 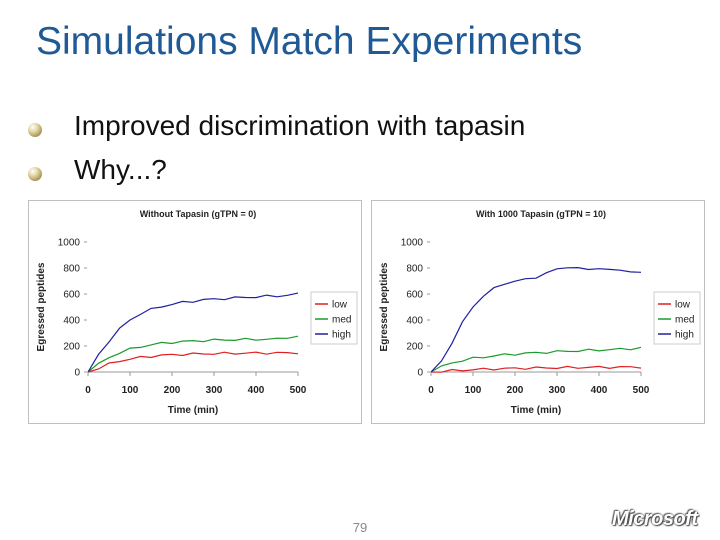 What do you see at coordinates (541, 214) in the screenshot?
I see `chart-title: With 1000 Tapasin (gTPN = 10)` at bounding box center [541, 214].